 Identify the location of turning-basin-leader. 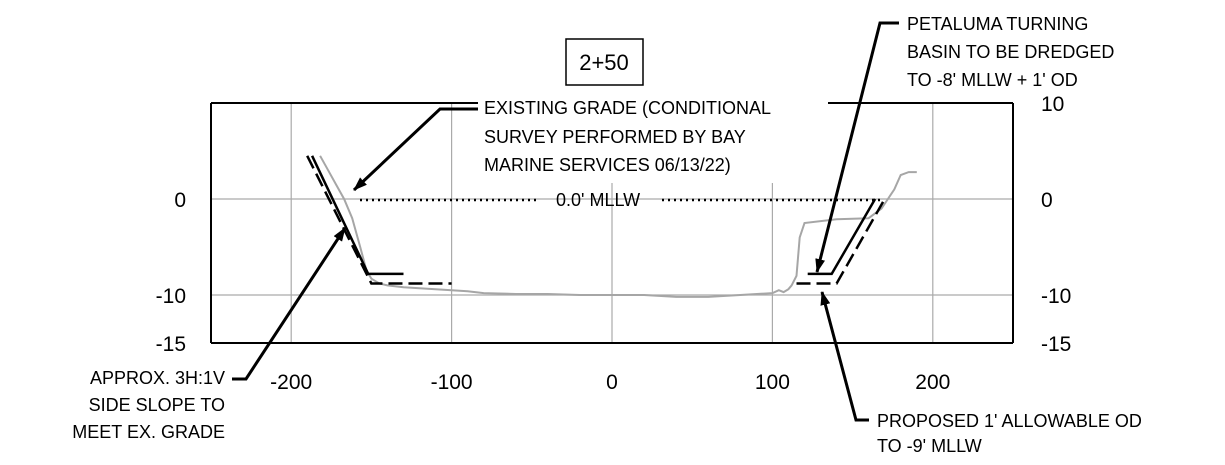
(857, 147).